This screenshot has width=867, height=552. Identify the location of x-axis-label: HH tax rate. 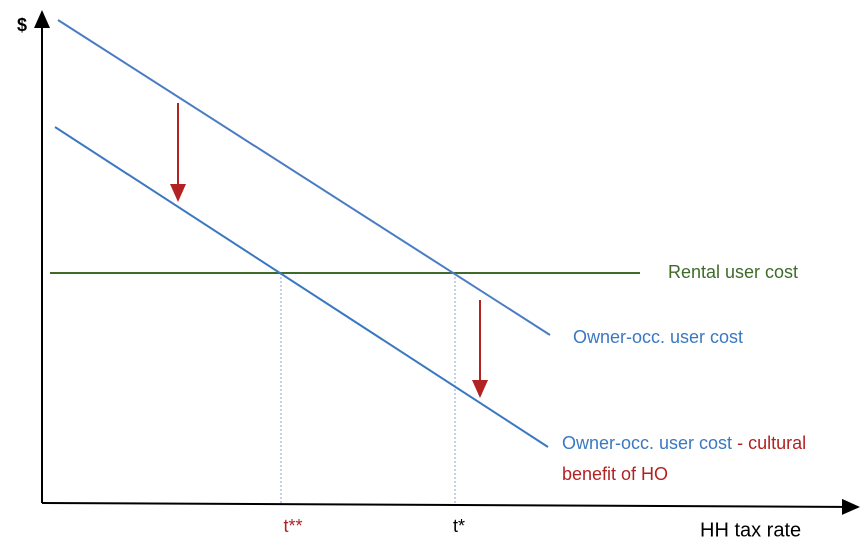
(750, 530).